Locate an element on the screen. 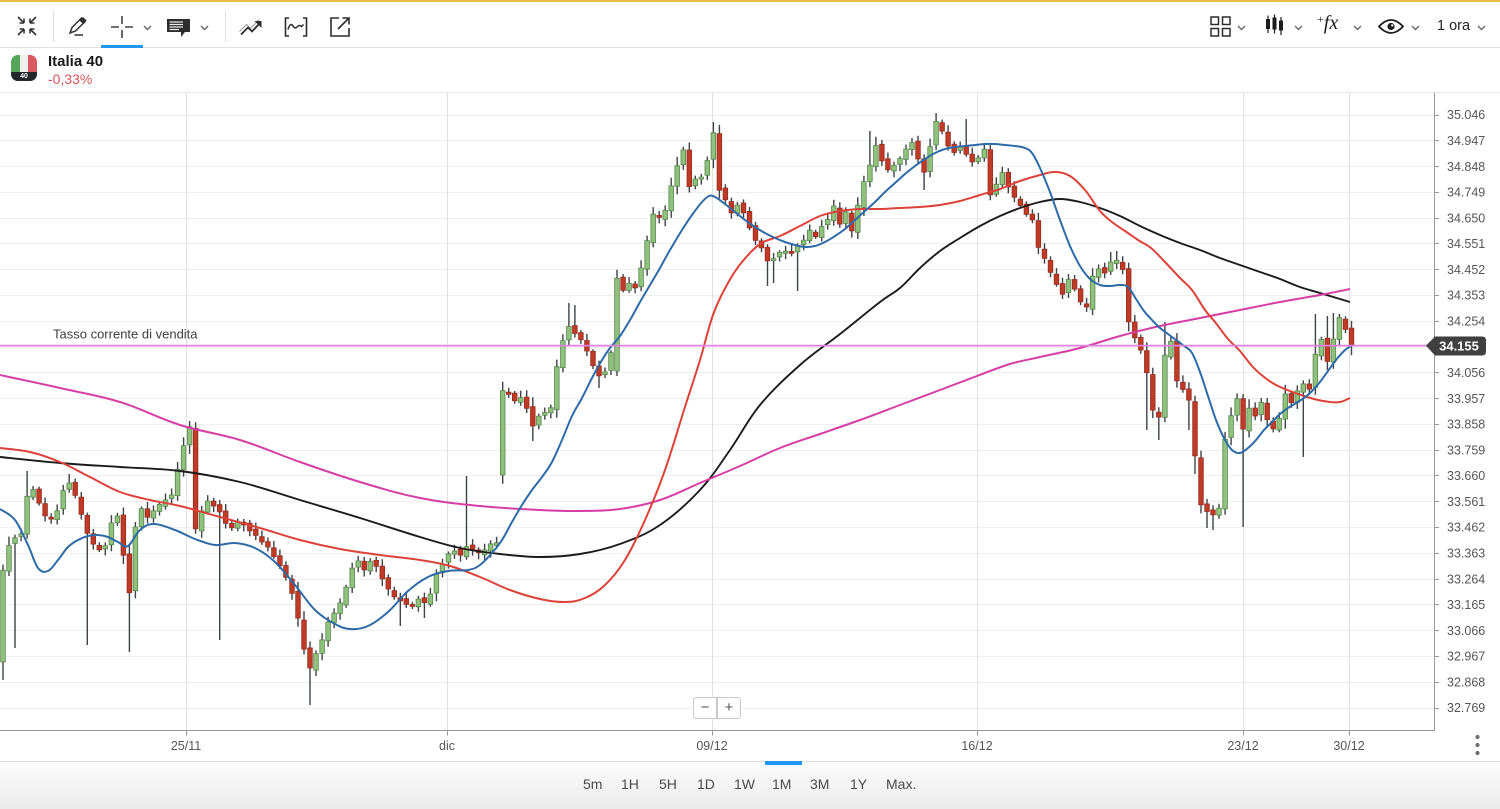 Image resolution: width=1500 pixels, height=809 pixels. svg-text: 33.363 is located at coordinates (1466, 554).